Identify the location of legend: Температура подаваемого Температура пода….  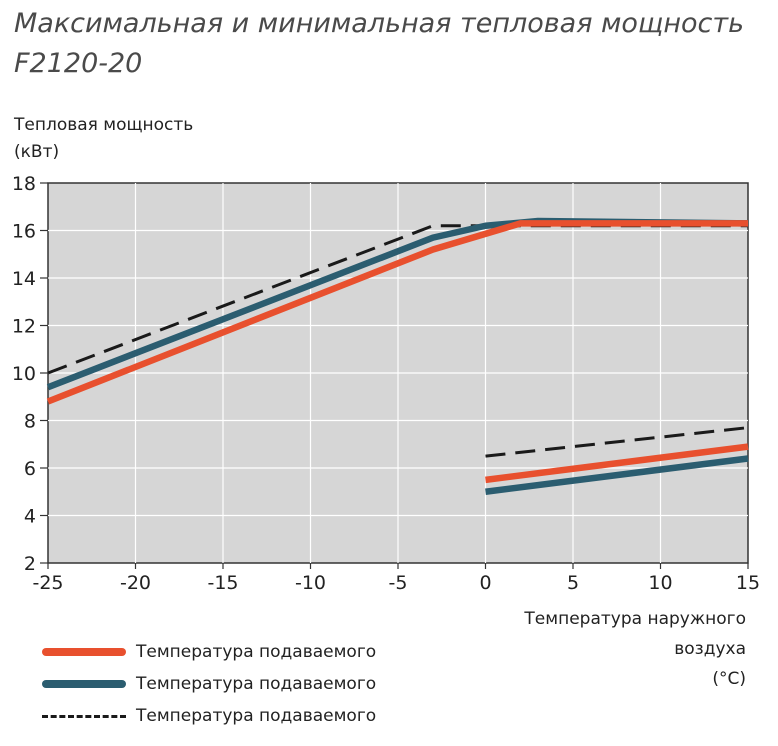
(209, 684).